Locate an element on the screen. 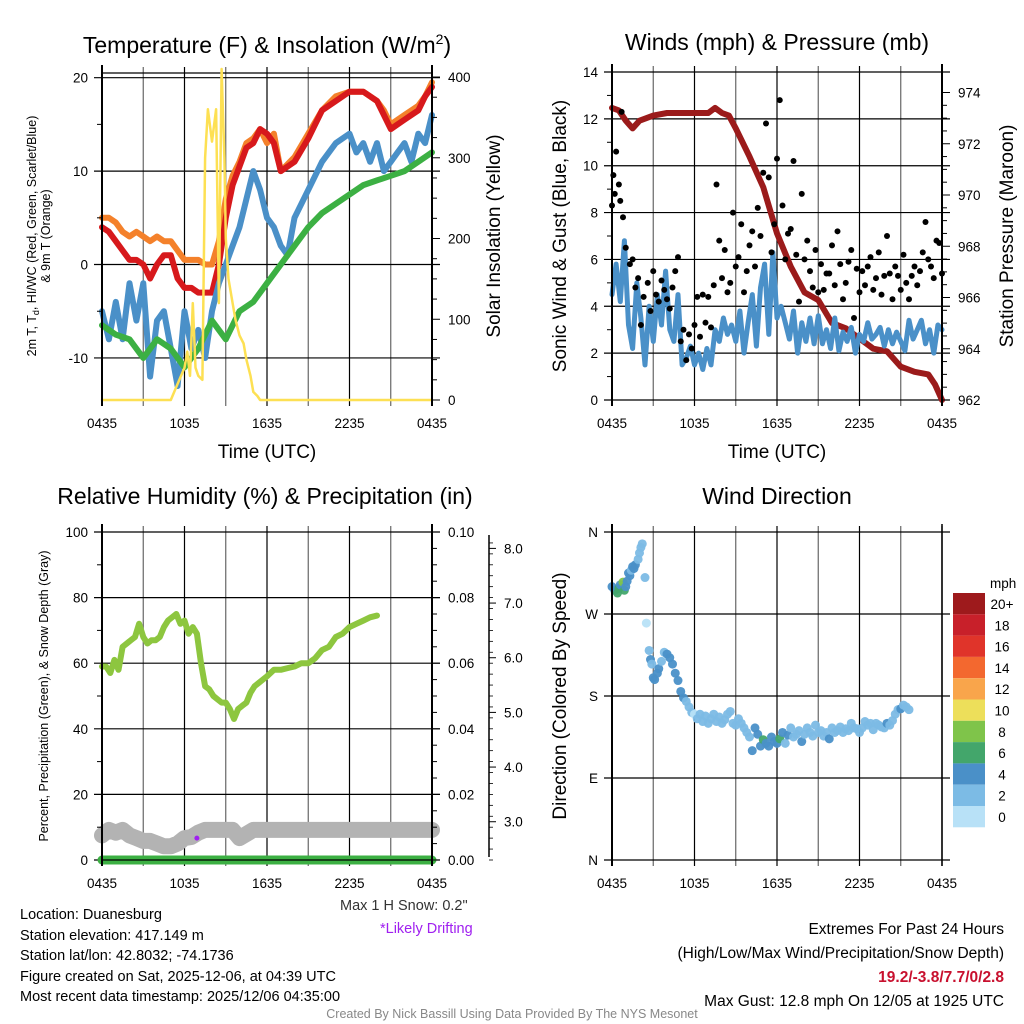  snow-tick-label: 4.0 is located at coordinates (513, 767).